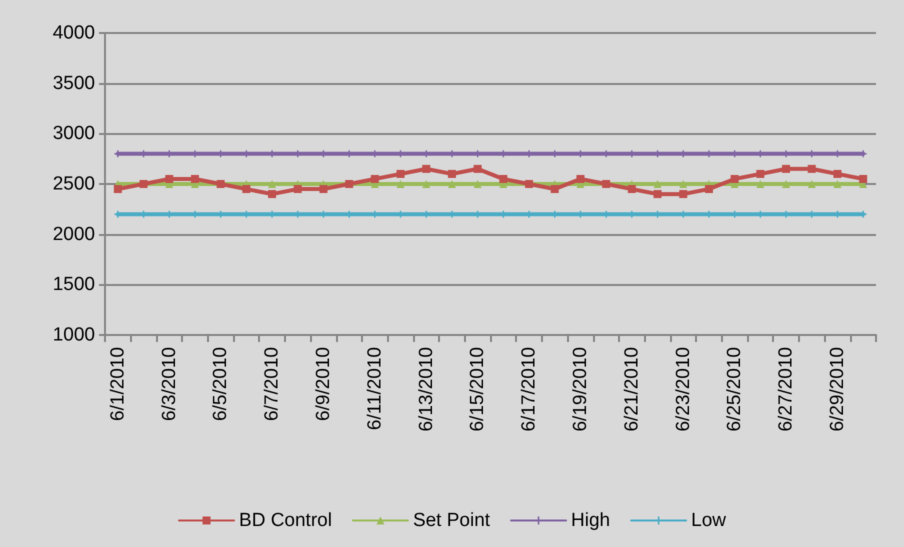 The width and height of the screenshot is (904, 547). What do you see at coordinates (529, 389) in the screenshot?
I see `x-tick-label: 6/17/2010` at bounding box center [529, 389].